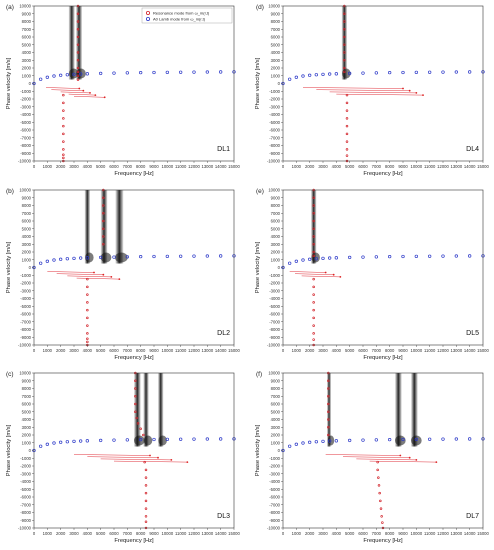 The height and width of the screenshot is (550, 494). I want to click on y-tick-label: -2000, so click(25, 466).